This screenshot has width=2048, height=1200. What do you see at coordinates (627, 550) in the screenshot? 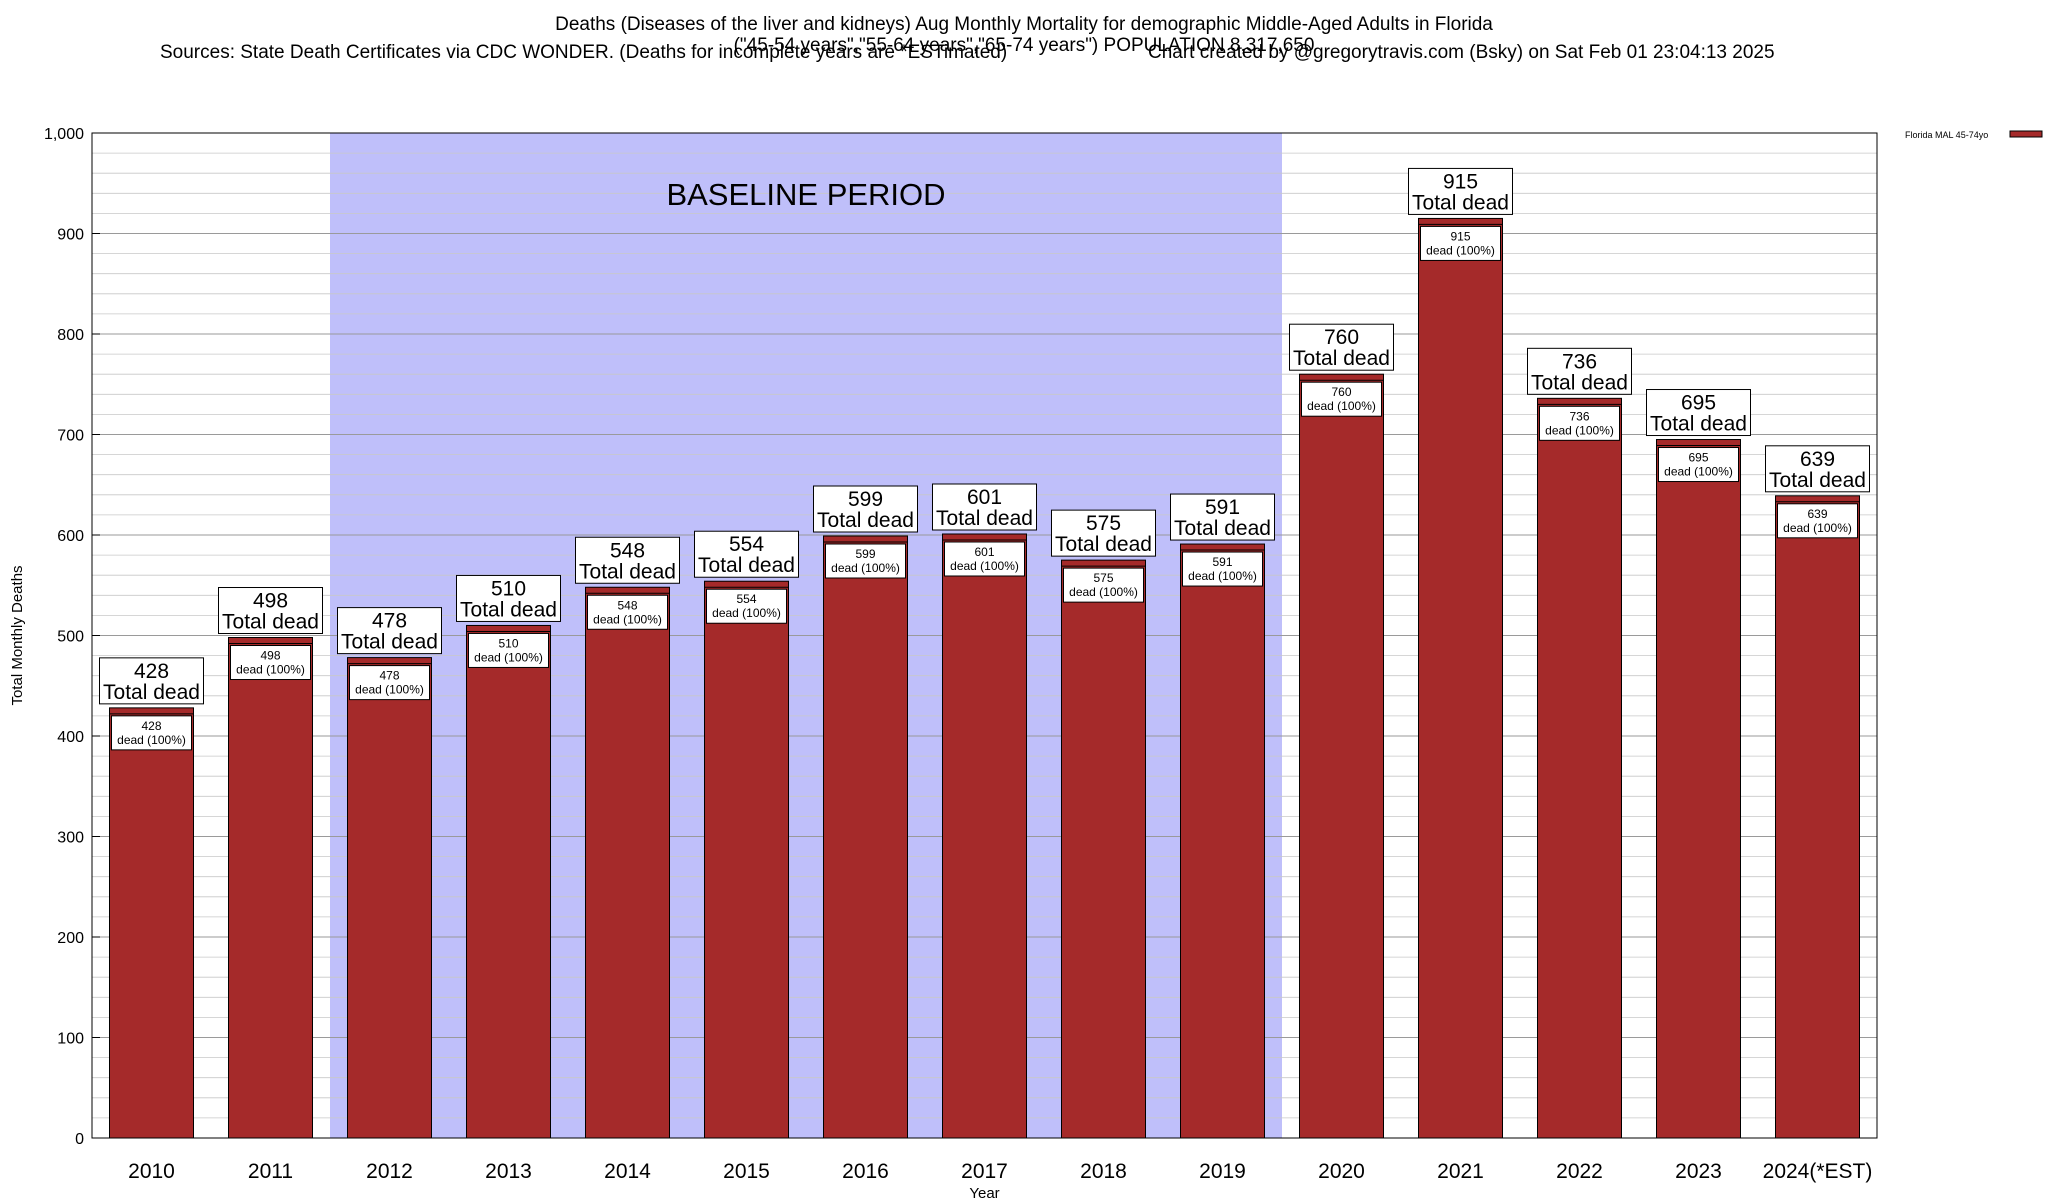
I see `total-label-value: 548` at bounding box center [627, 550].